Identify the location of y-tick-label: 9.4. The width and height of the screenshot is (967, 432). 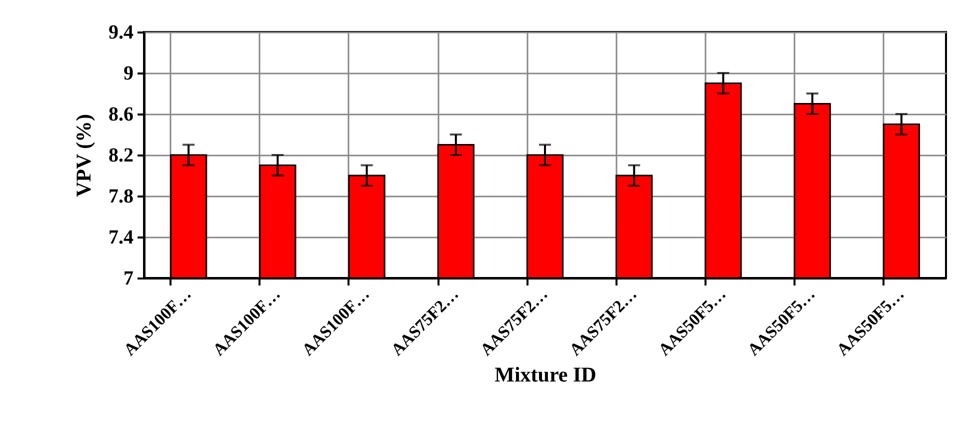
(121, 33).